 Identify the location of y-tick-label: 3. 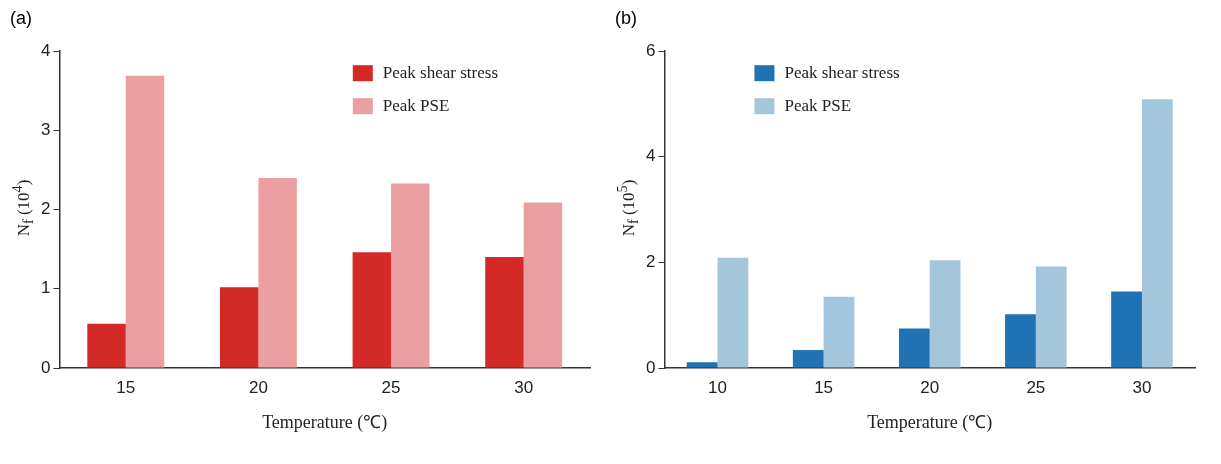
(45, 130).